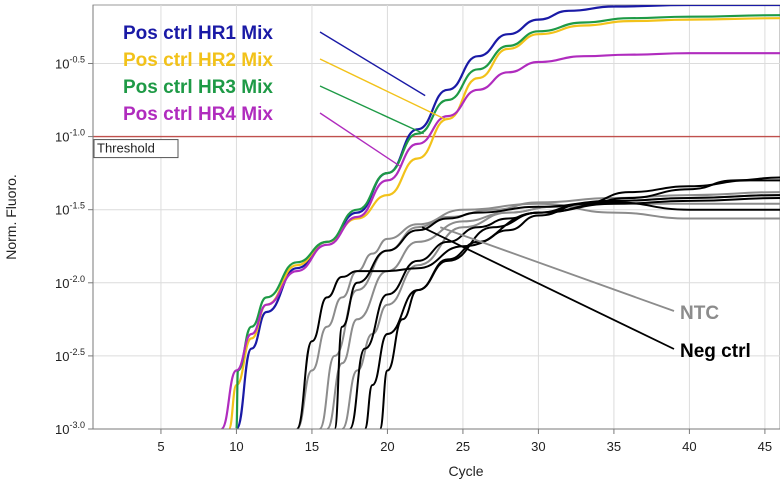  What do you see at coordinates (614, 446) in the screenshot?
I see `x-tick-label: 35` at bounding box center [614, 446].